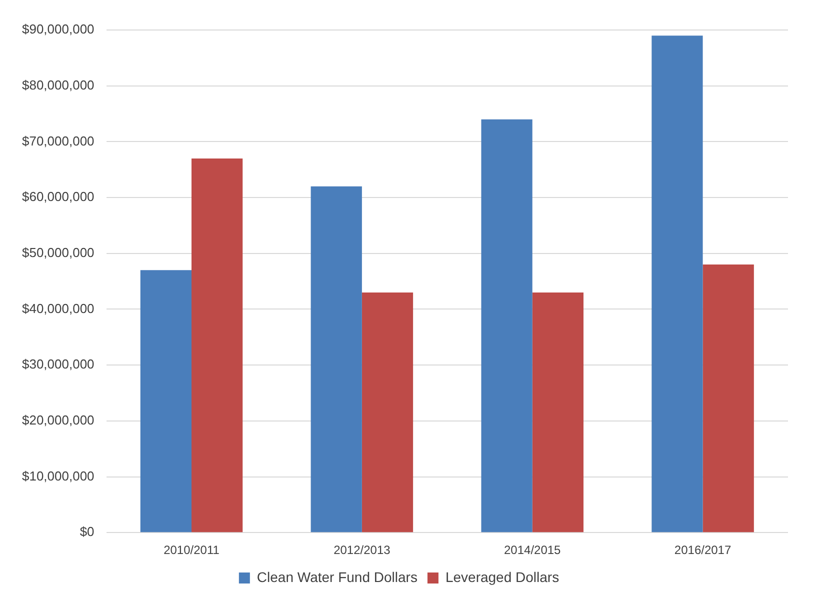 The width and height of the screenshot is (828, 605). What do you see at coordinates (533, 550) in the screenshot?
I see `x-tick-label: 2014/2015` at bounding box center [533, 550].